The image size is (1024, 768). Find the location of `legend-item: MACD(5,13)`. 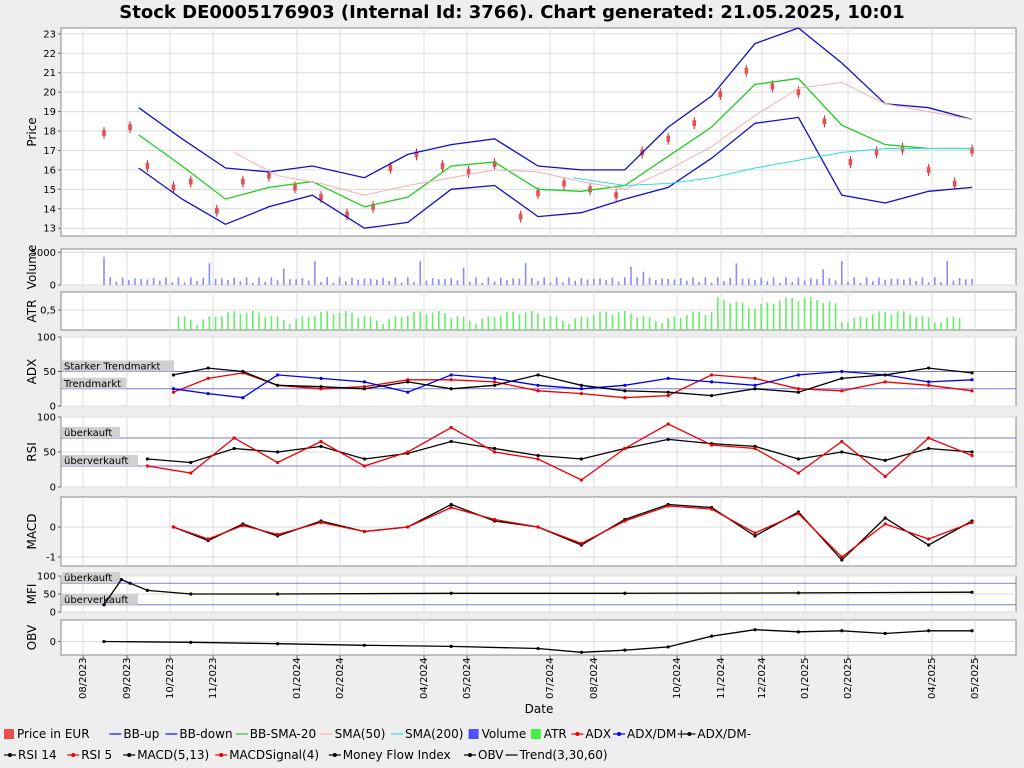

legend-item: MACD(5,13) is located at coordinates (166, 755).